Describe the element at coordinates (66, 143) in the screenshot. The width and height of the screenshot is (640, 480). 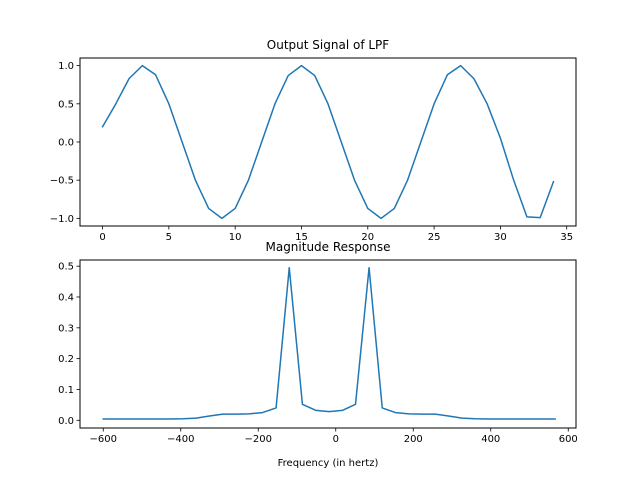
I see `signal-ytick-label: 0.0` at that location.